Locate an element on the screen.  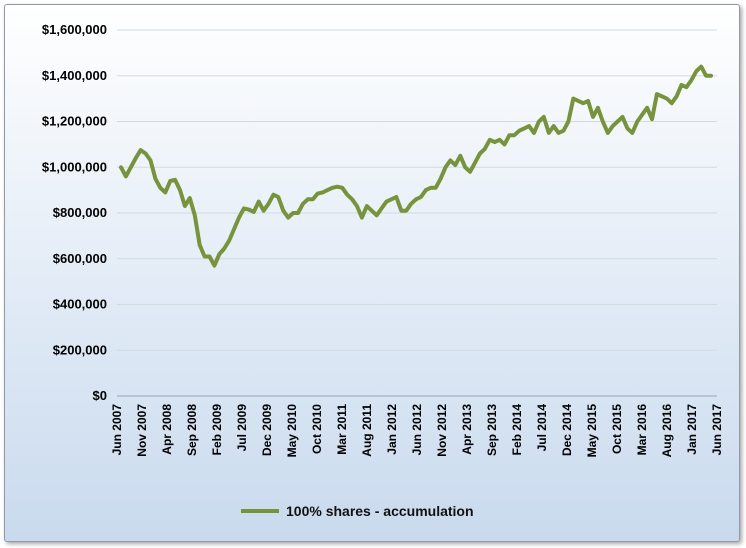
x-tick-label: Sep 2013 is located at coordinates (492, 430).